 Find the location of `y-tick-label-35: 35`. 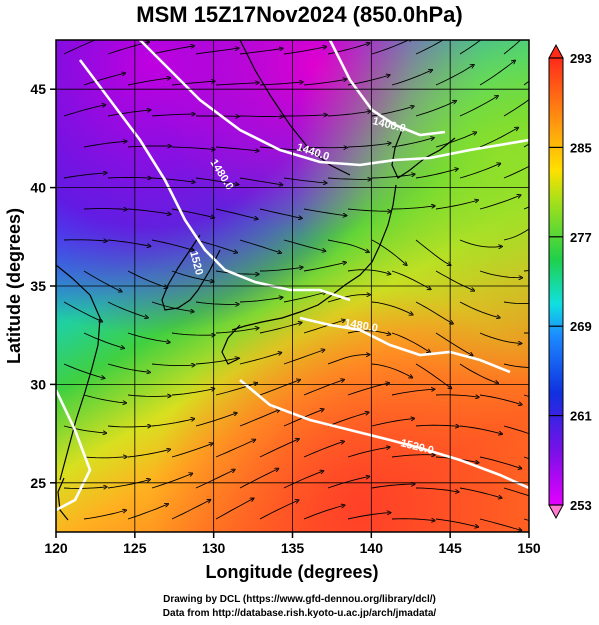

y-tick-label-35: 35 is located at coordinates (38, 286).